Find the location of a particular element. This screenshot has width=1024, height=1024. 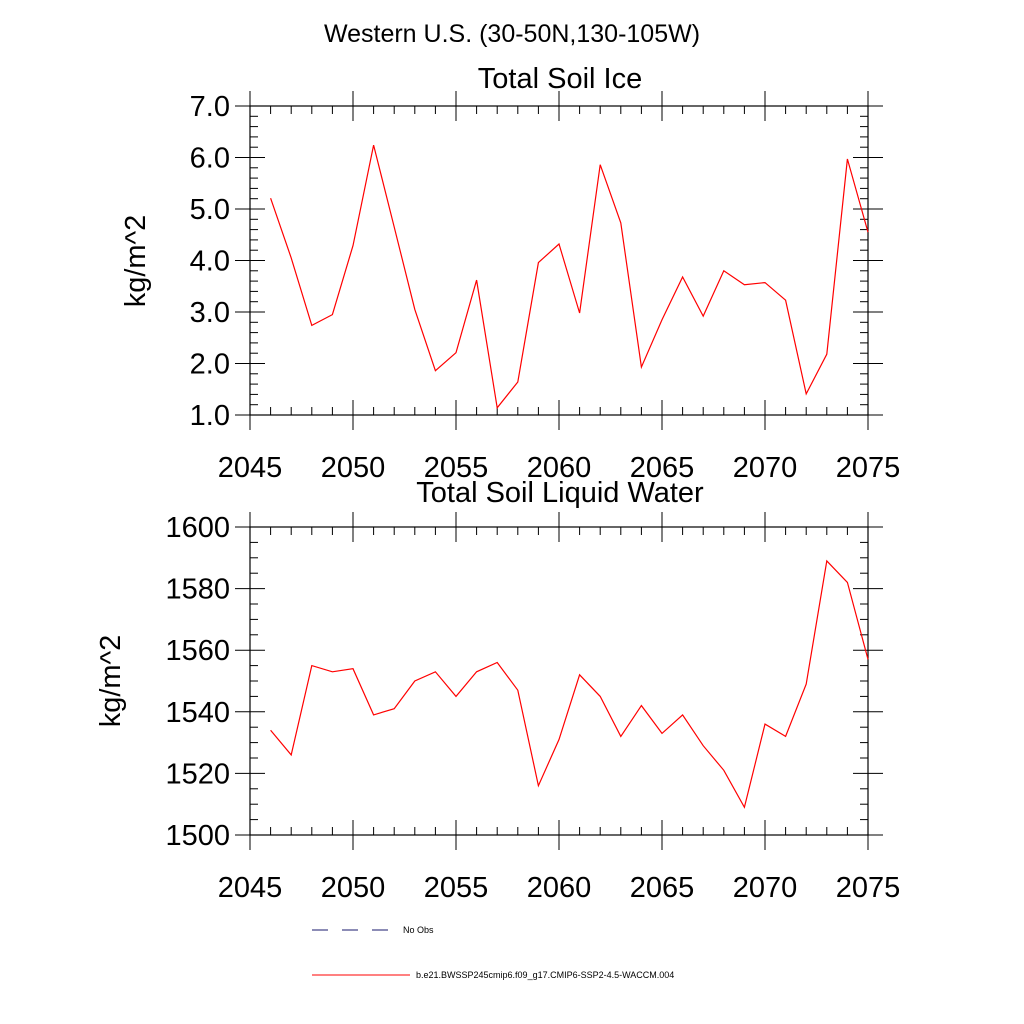

y-tick-label: 1580 is located at coordinates (197, 590).